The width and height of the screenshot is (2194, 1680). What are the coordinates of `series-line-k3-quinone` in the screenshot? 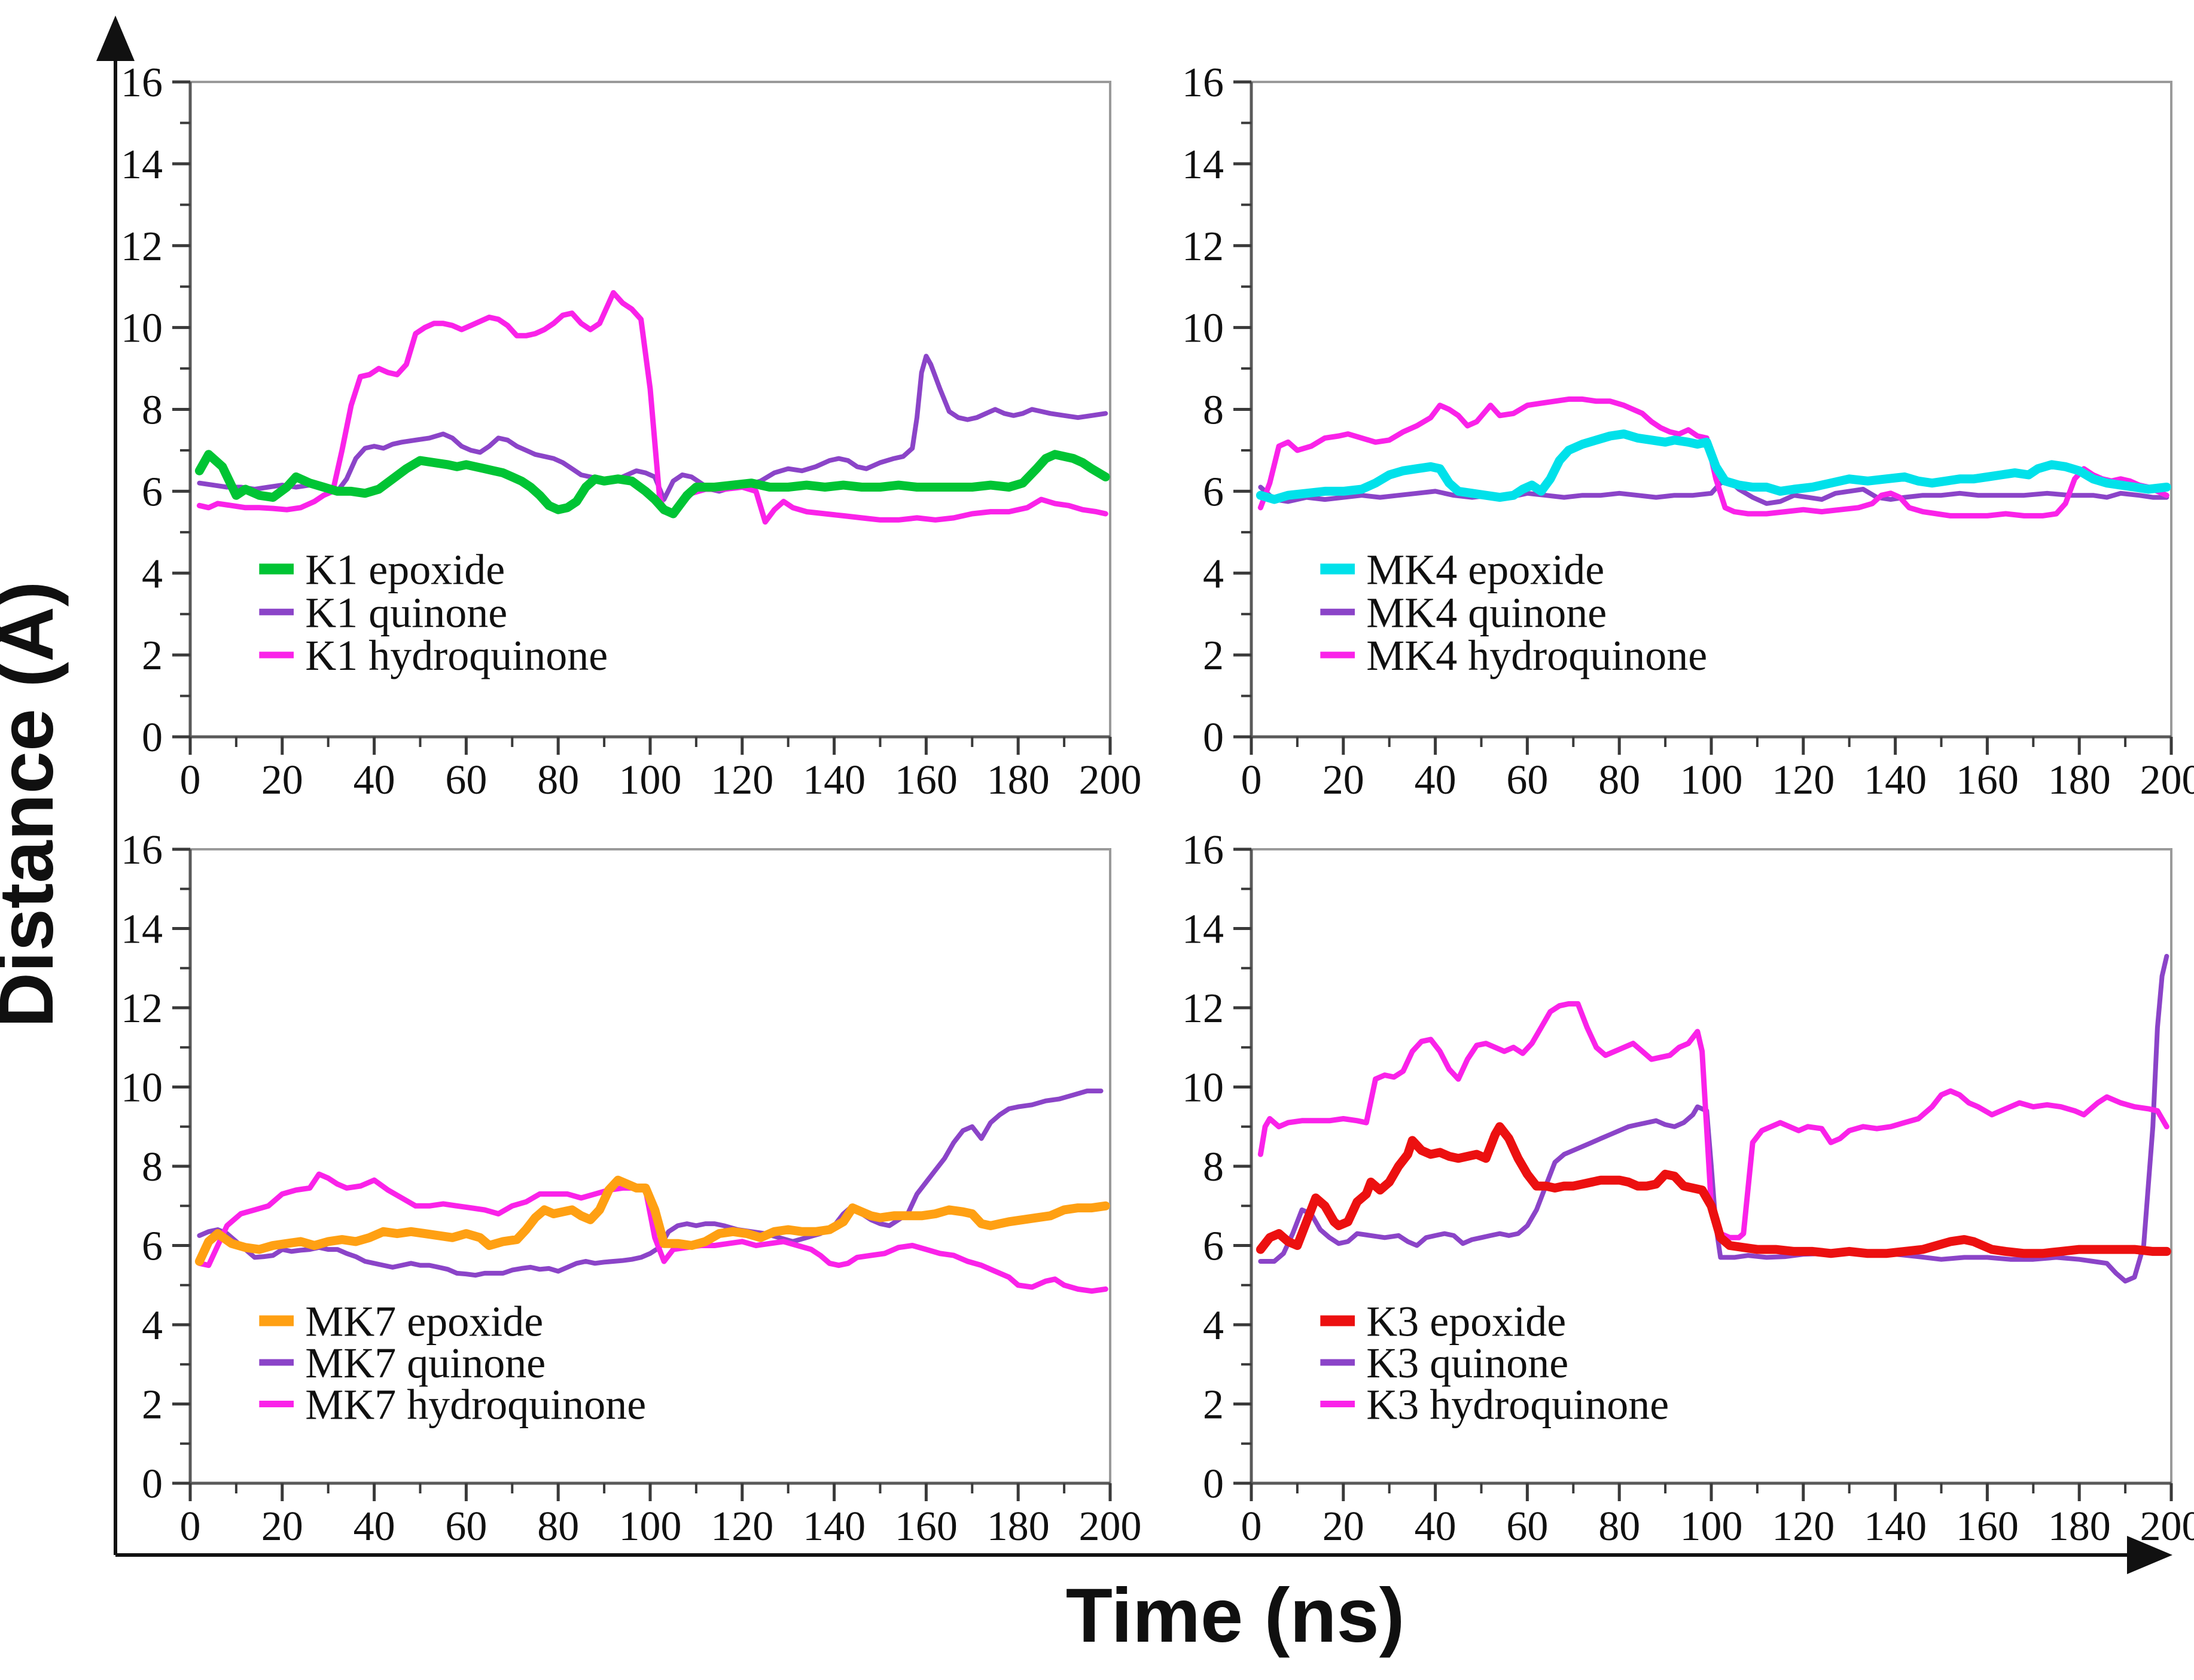 It's located at (1713, 1118).